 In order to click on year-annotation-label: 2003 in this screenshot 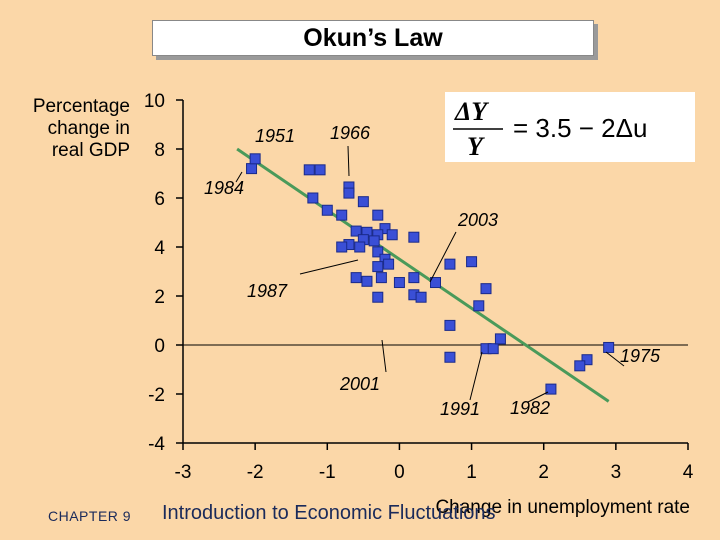, I will do `click(477, 220)`.